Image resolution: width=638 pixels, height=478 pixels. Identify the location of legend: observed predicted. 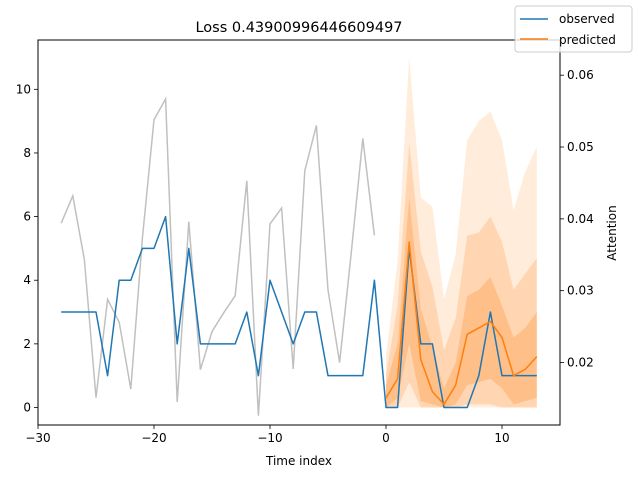
(573, 29).